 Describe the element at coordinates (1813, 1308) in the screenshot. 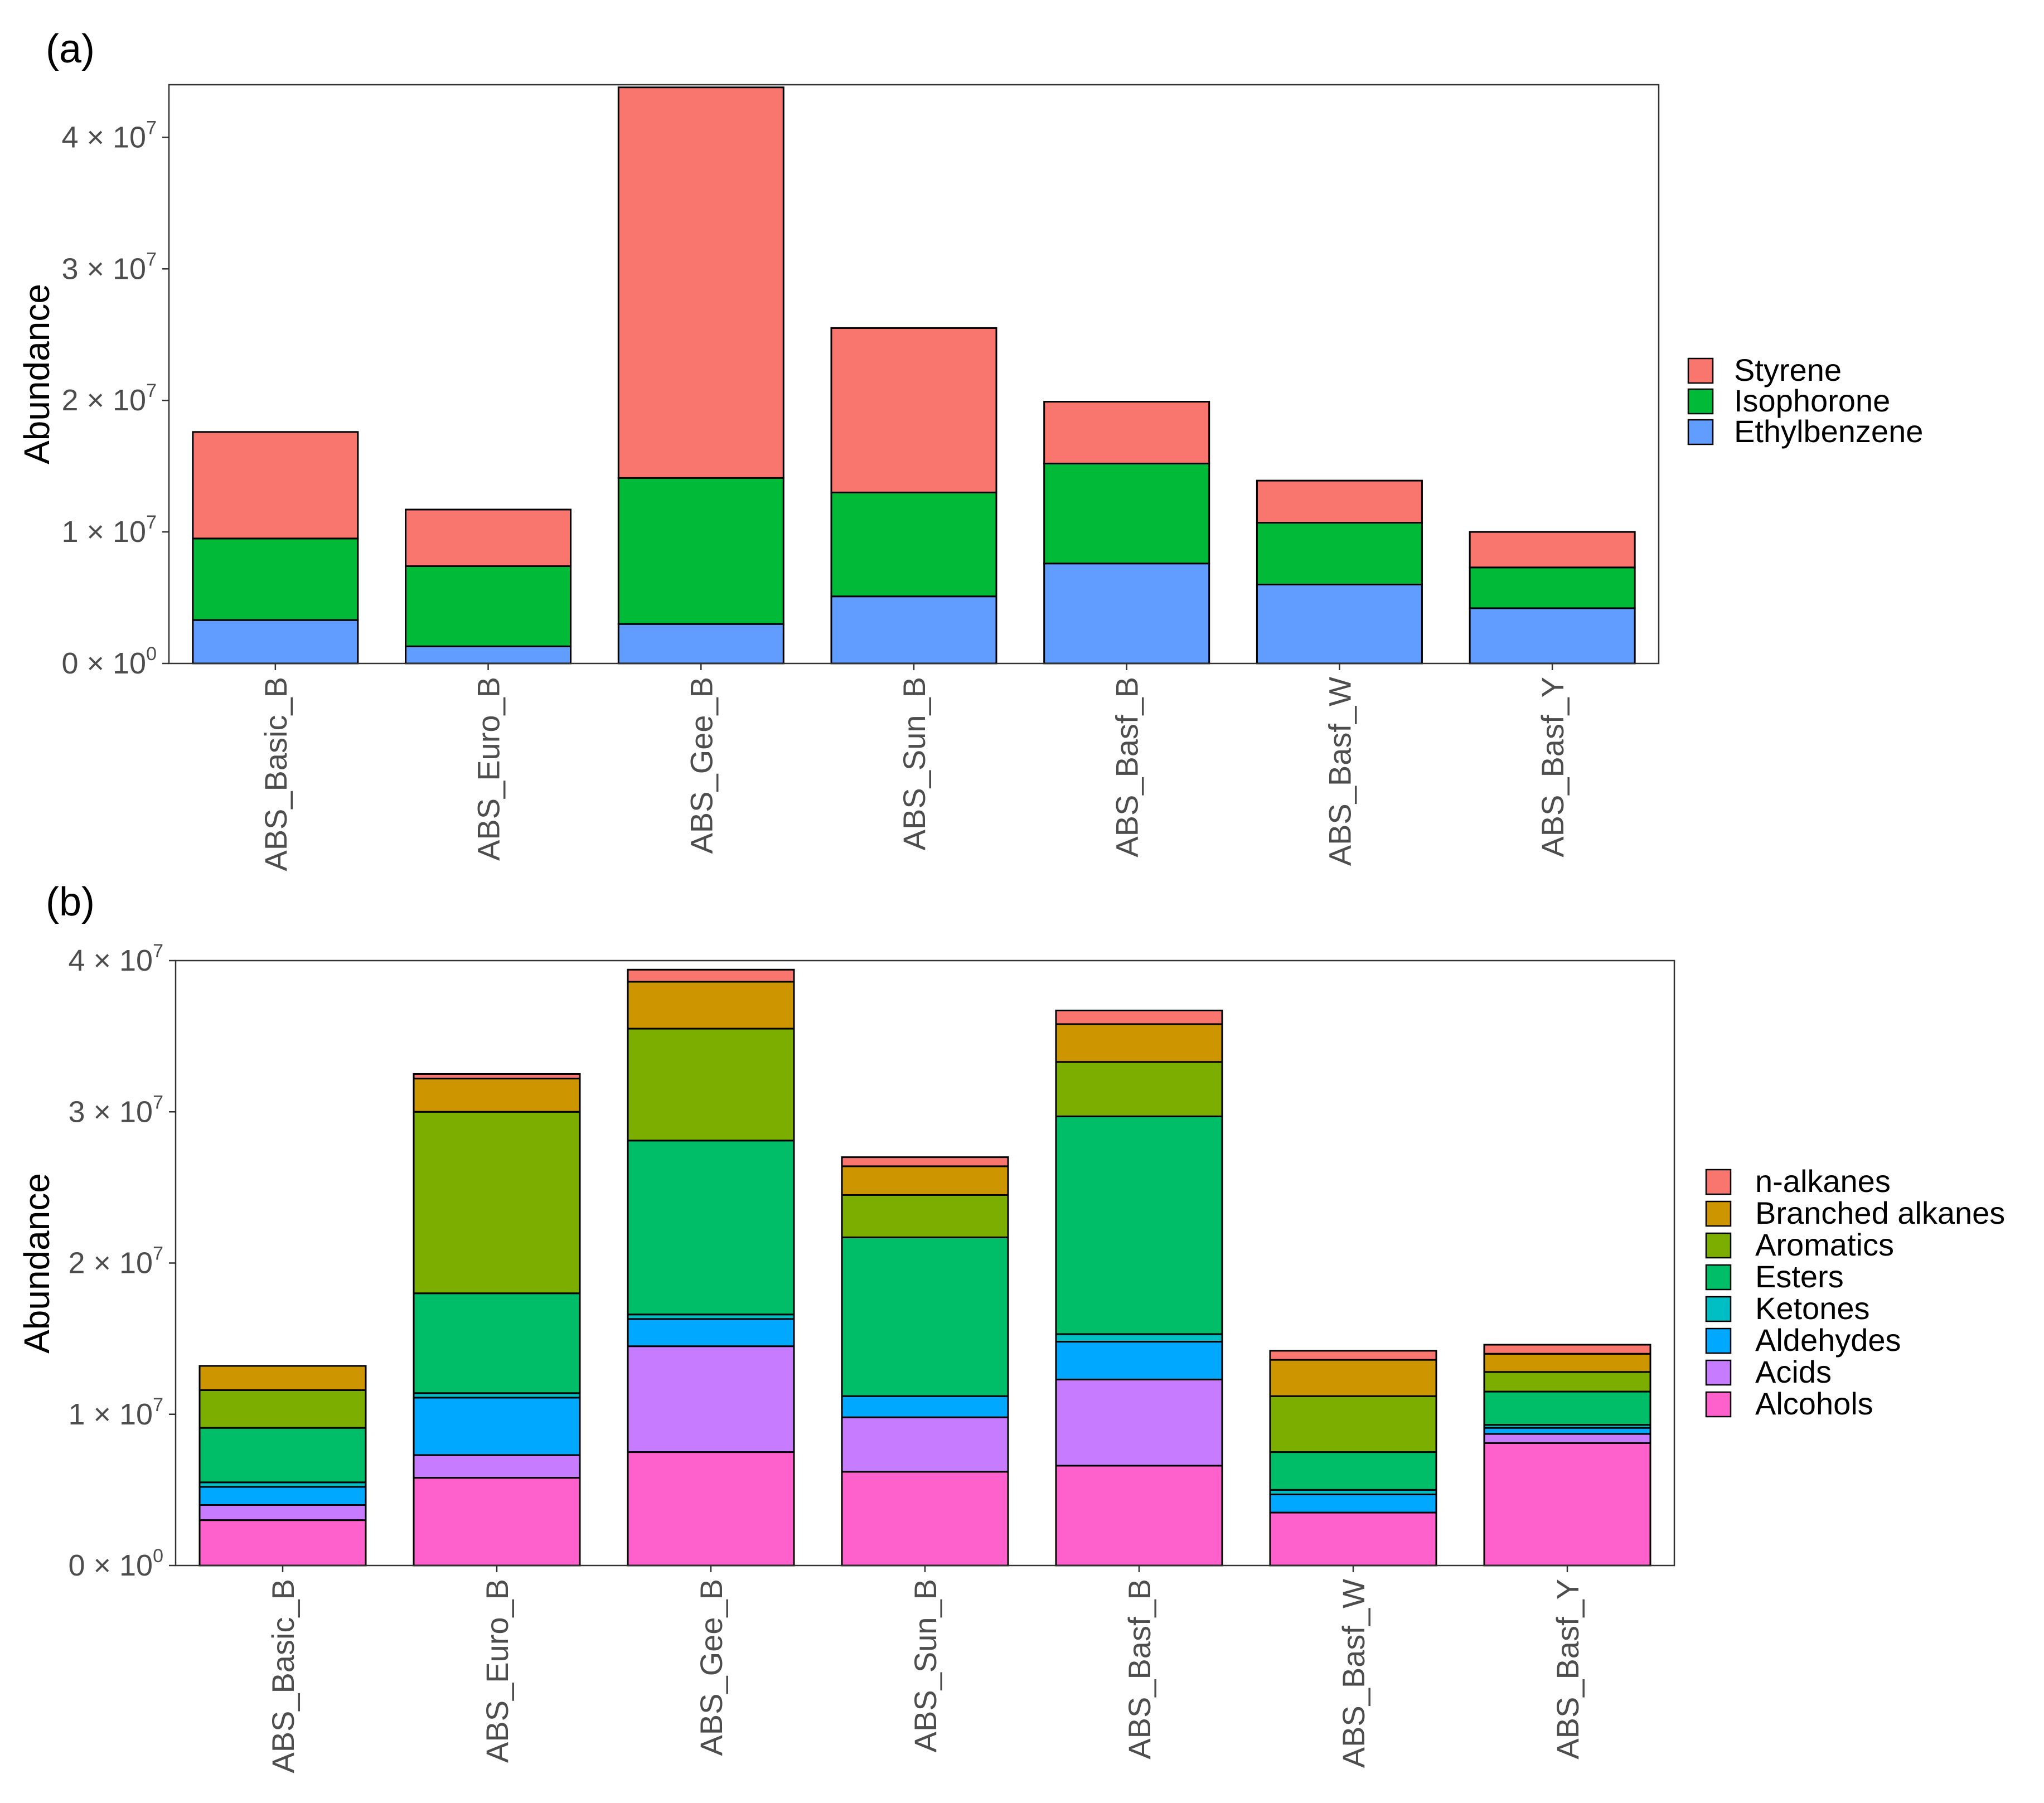

I see `legend-label: Ketones` at that location.